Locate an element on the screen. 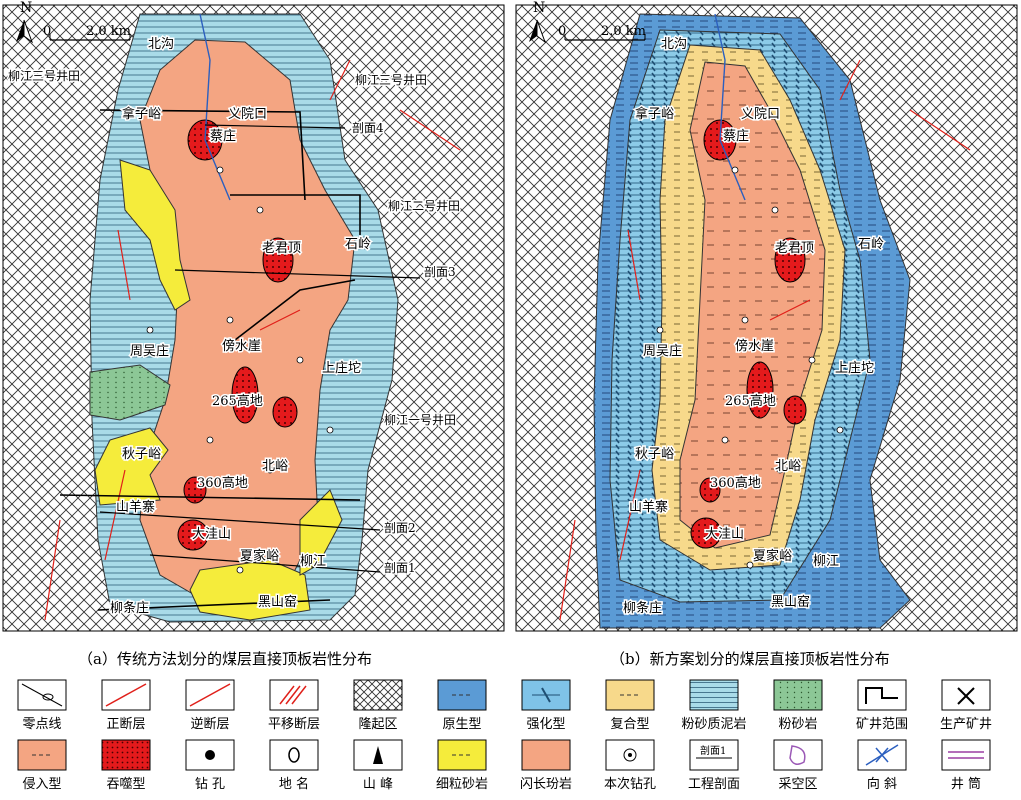  annotation-label: 柳江二号井田 is located at coordinates (424, 206).